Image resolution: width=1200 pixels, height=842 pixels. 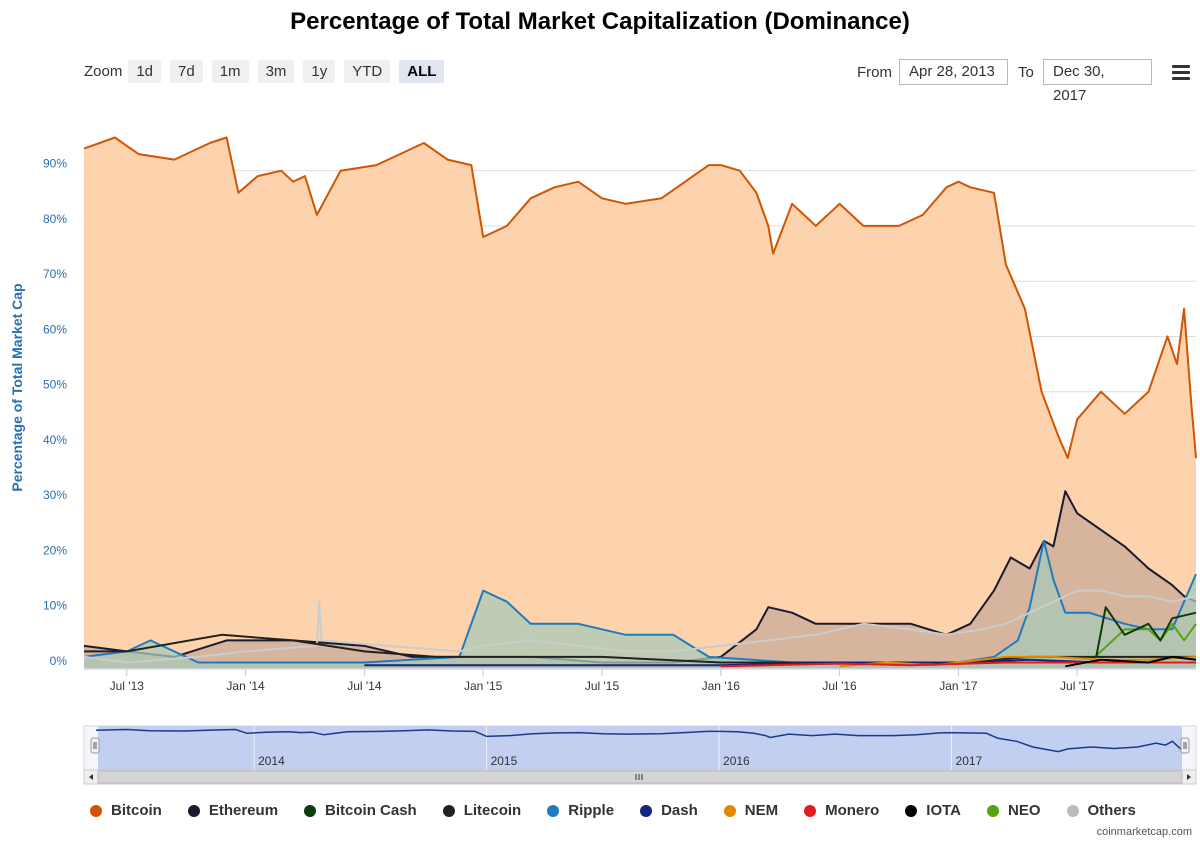 What do you see at coordinates (145, 71) in the screenshot?
I see `zoom-1d-button: 1d` at bounding box center [145, 71].